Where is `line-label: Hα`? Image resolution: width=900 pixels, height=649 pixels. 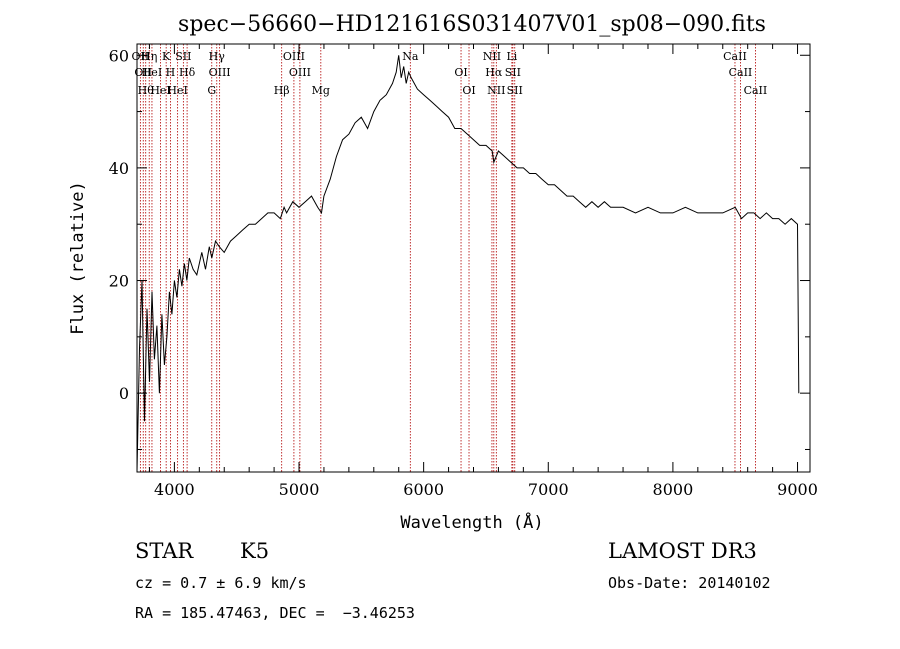
line-label: Hα is located at coordinates (494, 72).